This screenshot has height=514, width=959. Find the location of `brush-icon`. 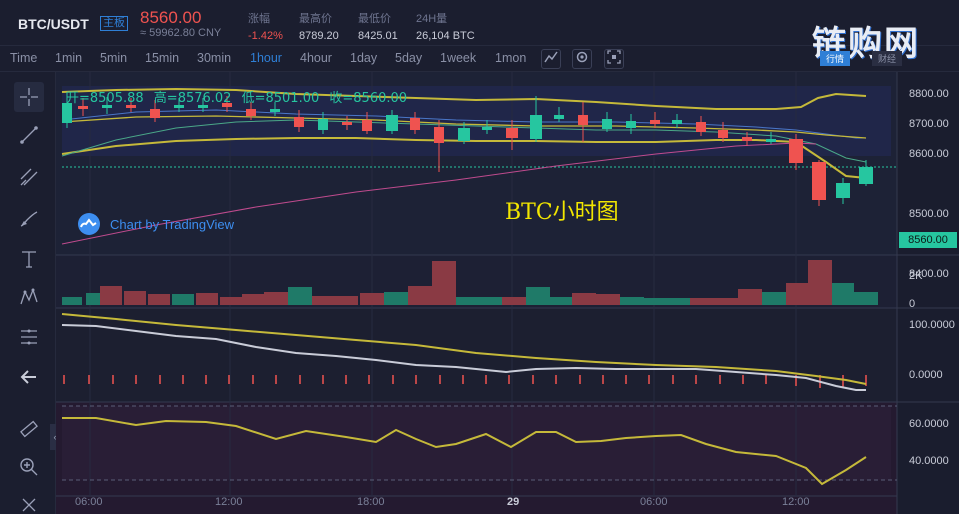

brush-icon is located at coordinates (29, 219).